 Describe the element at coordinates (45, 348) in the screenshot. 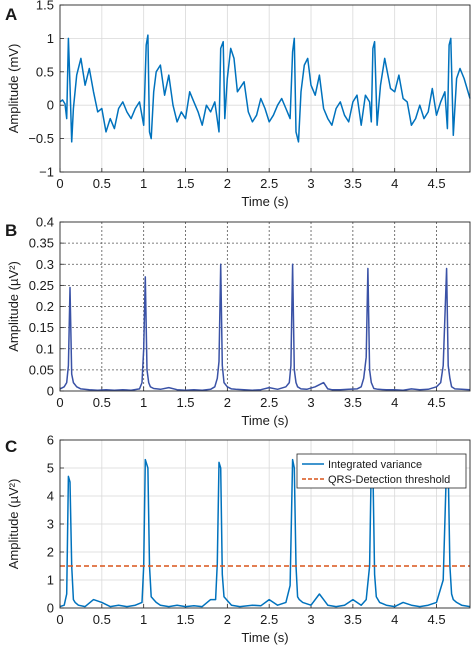

I see `y-tick-label: 0.1` at that location.